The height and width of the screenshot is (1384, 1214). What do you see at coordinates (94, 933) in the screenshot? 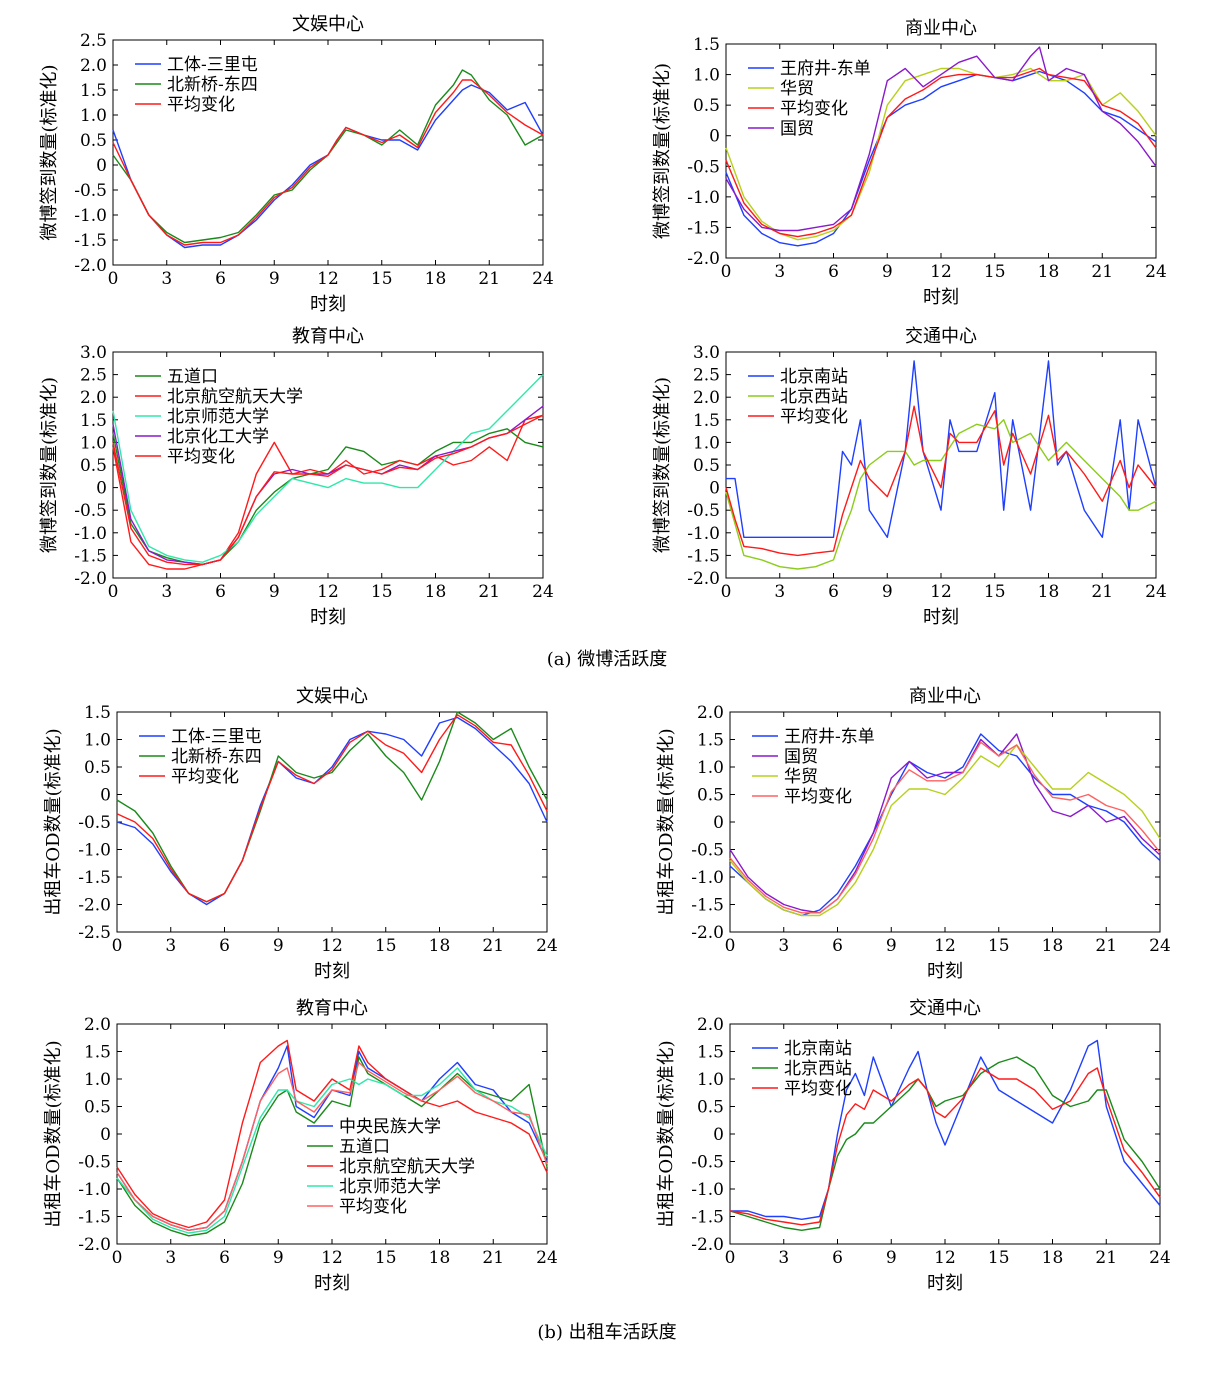
I see `y-tick-label: -2.5` at bounding box center [94, 933].